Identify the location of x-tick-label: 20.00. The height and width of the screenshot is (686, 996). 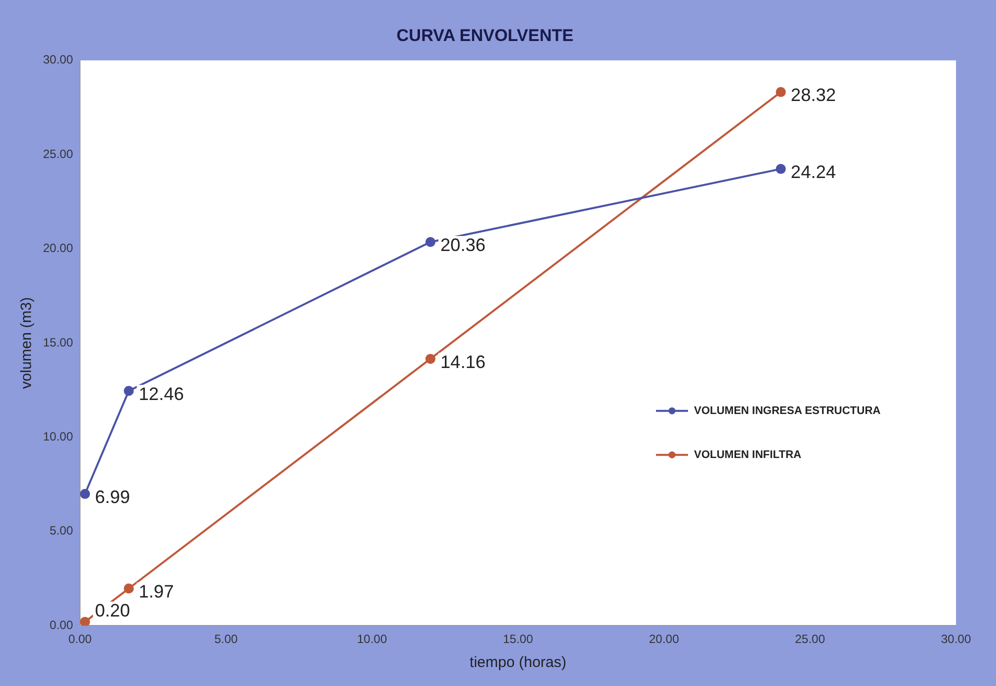
(664, 639).